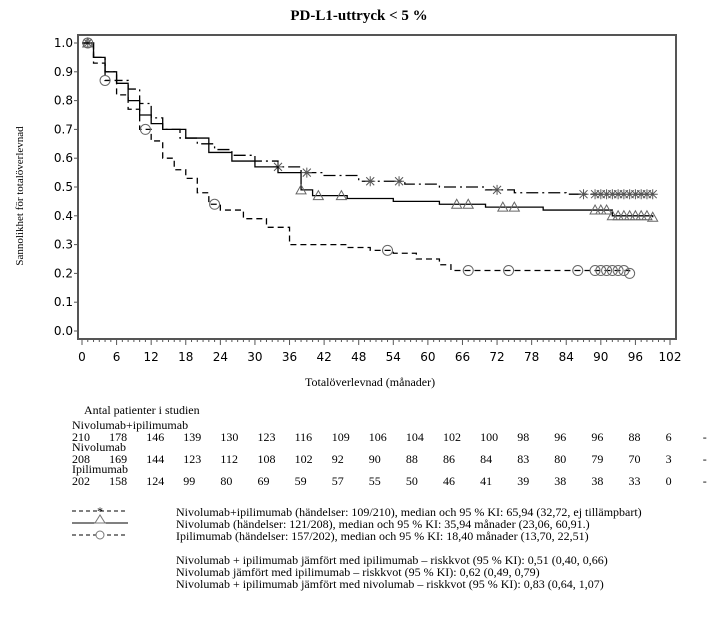  Describe the element at coordinates (263, 481) in the screenshot. I see `risk-count: 69` at that location.